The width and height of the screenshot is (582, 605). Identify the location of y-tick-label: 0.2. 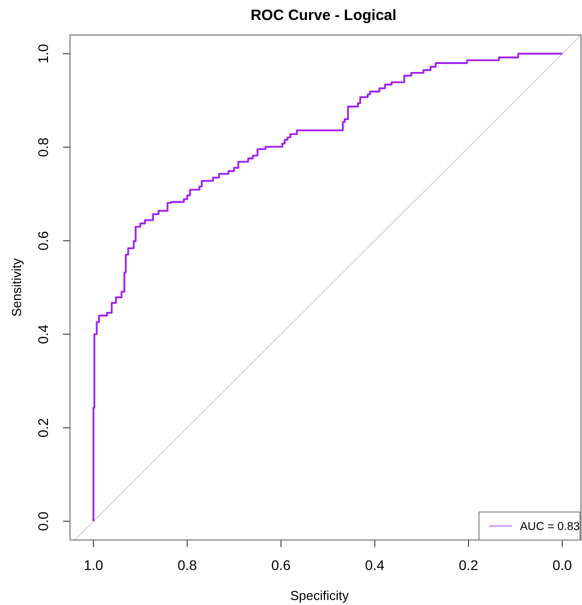
(43, 428).